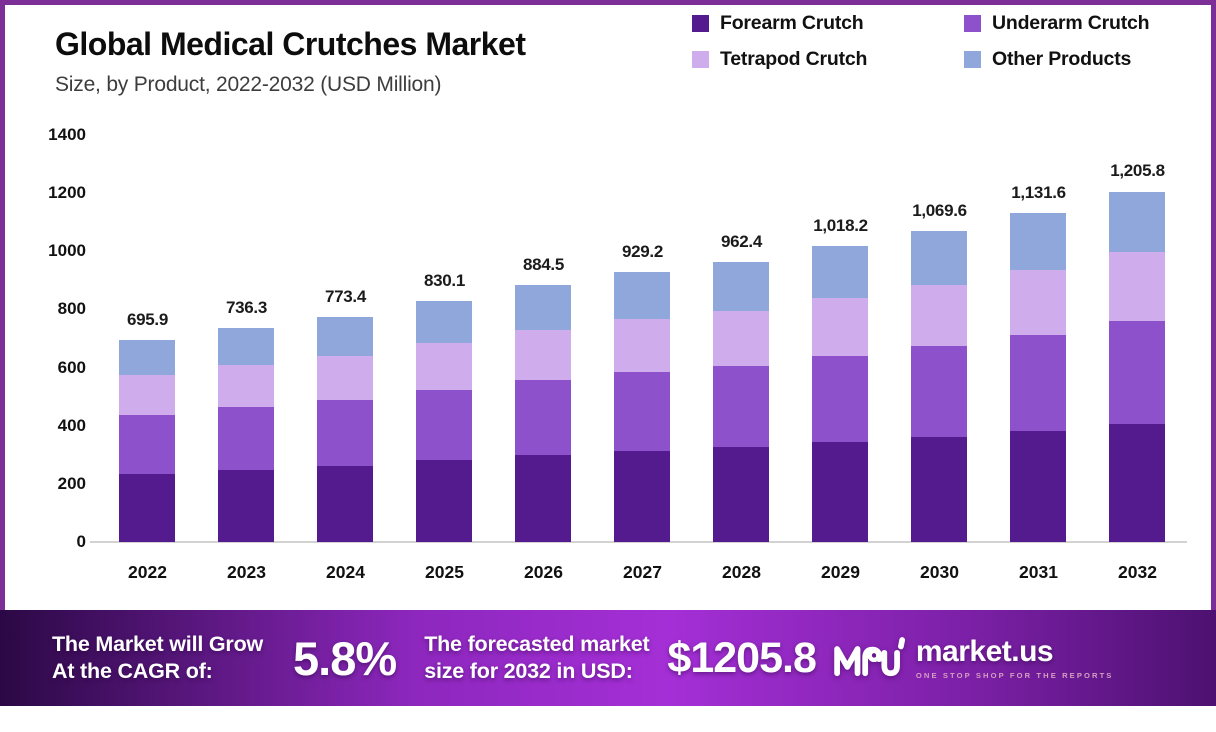 This screenshot has width=1216, height=732. What do you see at coordinates (147, 394) in the screenshot?
I see `segment-tetrapod-crutch-2022` at bounding box center [147, 394].